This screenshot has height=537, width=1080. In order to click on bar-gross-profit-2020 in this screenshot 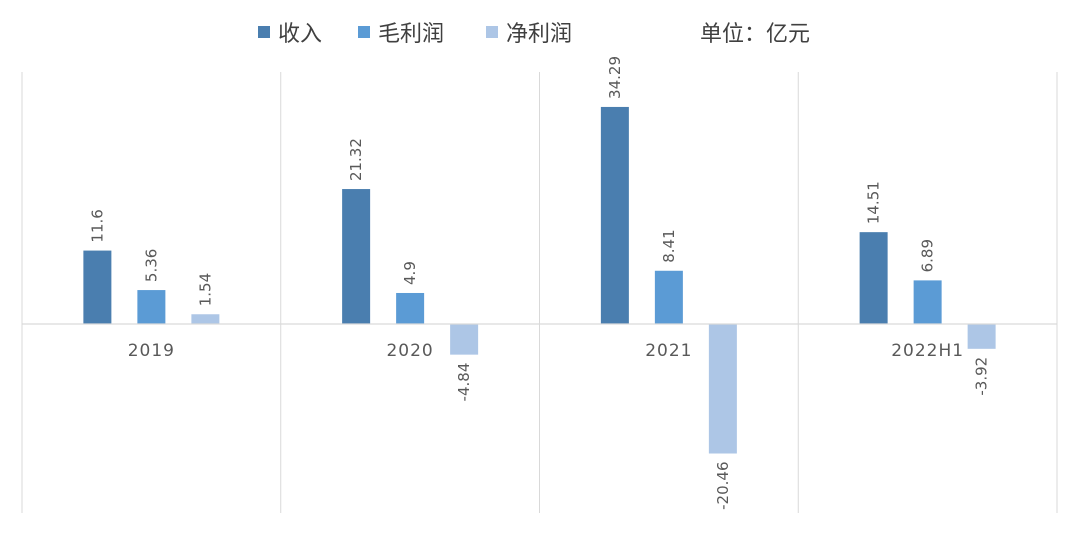, I will do `click(410, 308)`.